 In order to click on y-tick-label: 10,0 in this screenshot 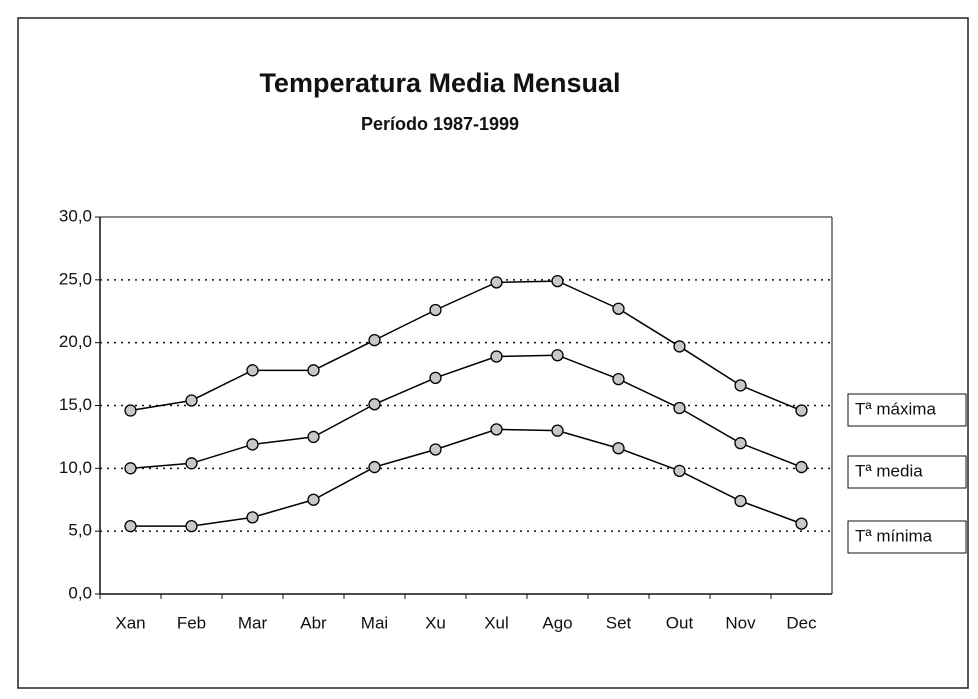, I will do `click(75, 467)`.